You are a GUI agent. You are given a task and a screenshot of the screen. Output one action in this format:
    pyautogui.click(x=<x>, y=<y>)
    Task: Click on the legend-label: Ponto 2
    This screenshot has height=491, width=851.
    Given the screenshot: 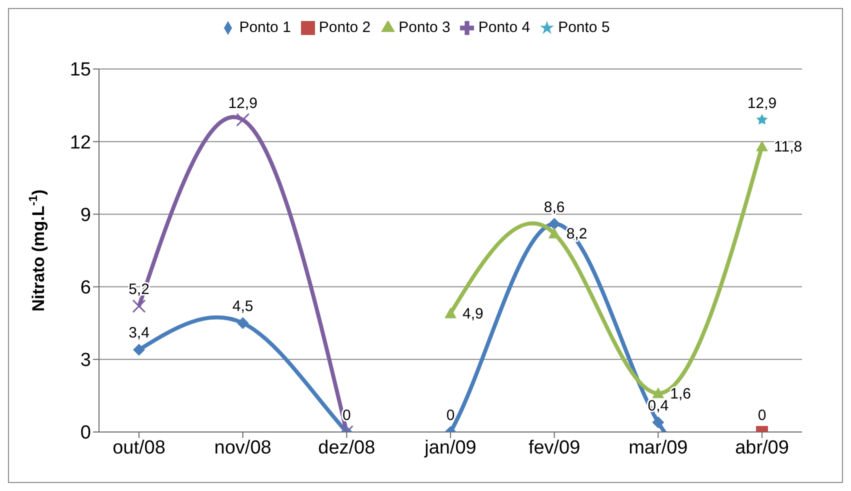 What is the action you would take?
    pyautogui.click(x=344, y=27)
    